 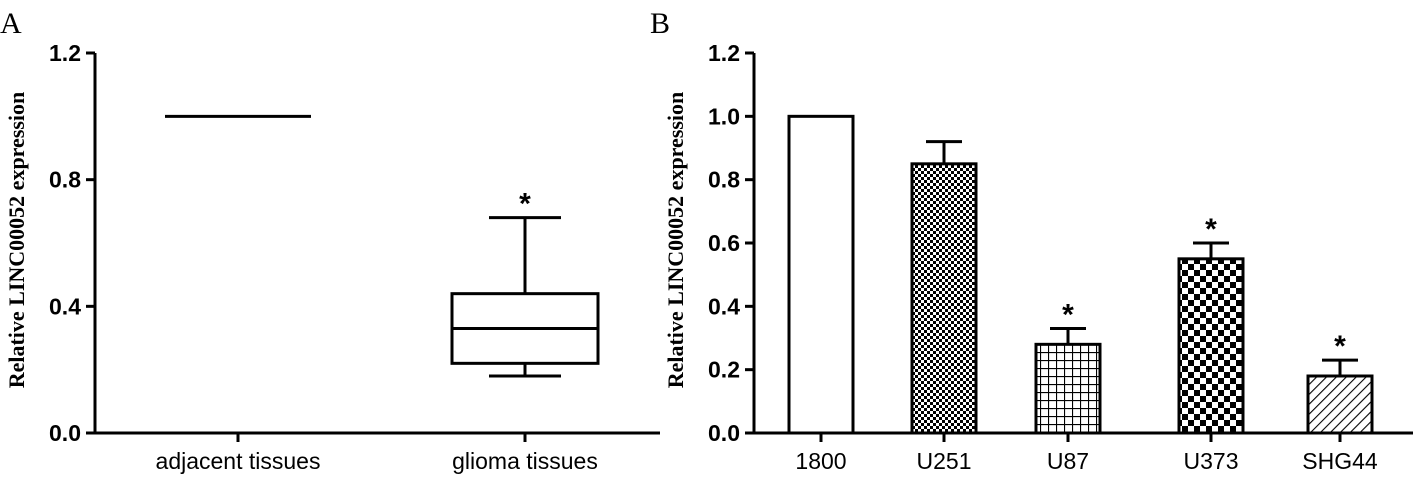 What do you see at coordinates (944, 461) in the screenshot?
I see `panel-b-x-tick-label: U251` at bounding box center [944, 461].